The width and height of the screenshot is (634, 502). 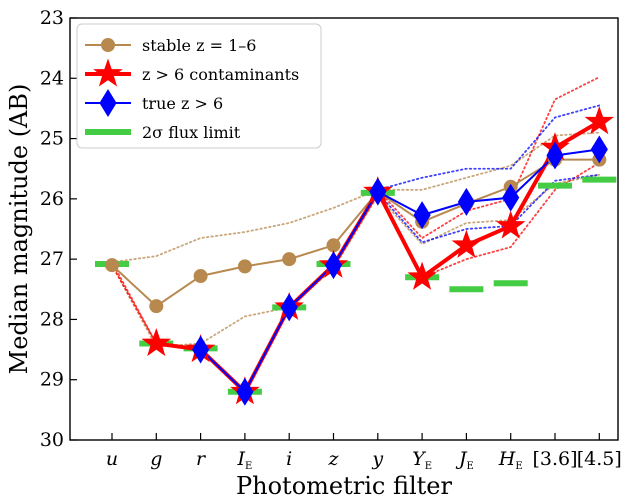 What do you see at coordinates (182, 103) in the screenshot?
I see `legend-label: true z > 6` at bounding box center [182, 103].